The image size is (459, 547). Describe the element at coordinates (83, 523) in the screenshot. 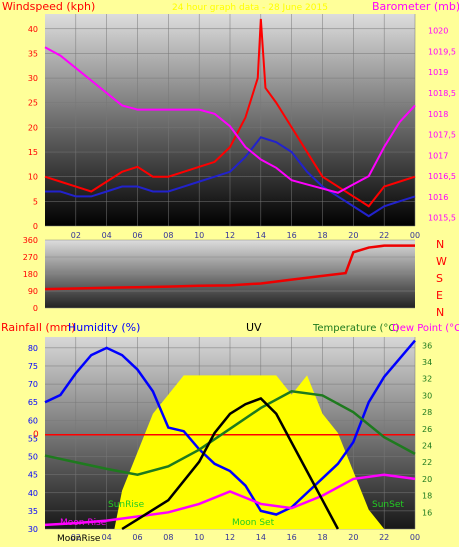

I see `moonrise-label: Moon Rise` at that location.